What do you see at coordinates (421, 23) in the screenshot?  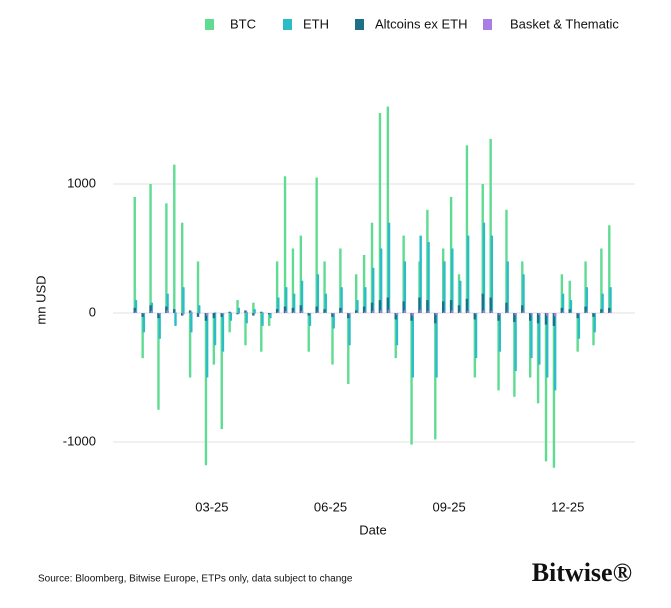 I see `legend-label: Altcoins ex ETH` at bounding box center [421, 23].